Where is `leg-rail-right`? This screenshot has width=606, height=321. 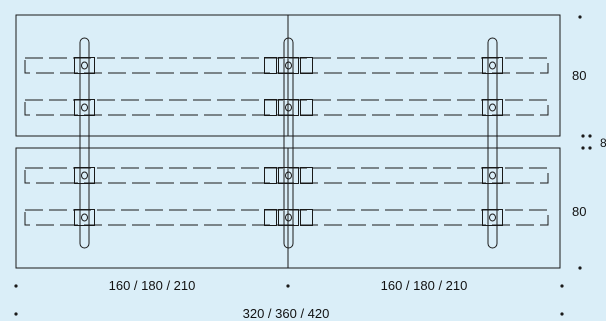
leg-rail-right is located at coordinates (492, 143).